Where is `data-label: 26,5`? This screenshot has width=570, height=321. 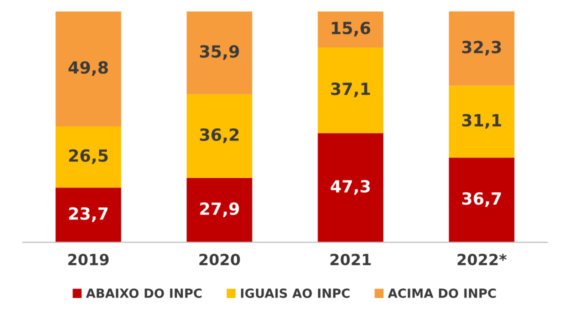 data-label: 26,5 is located at coordinates (88, 156).